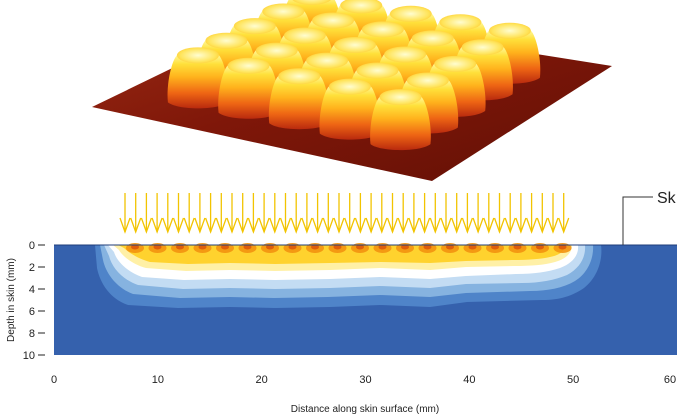  I want to click on x-tick-label: 20, so click(262, 380).